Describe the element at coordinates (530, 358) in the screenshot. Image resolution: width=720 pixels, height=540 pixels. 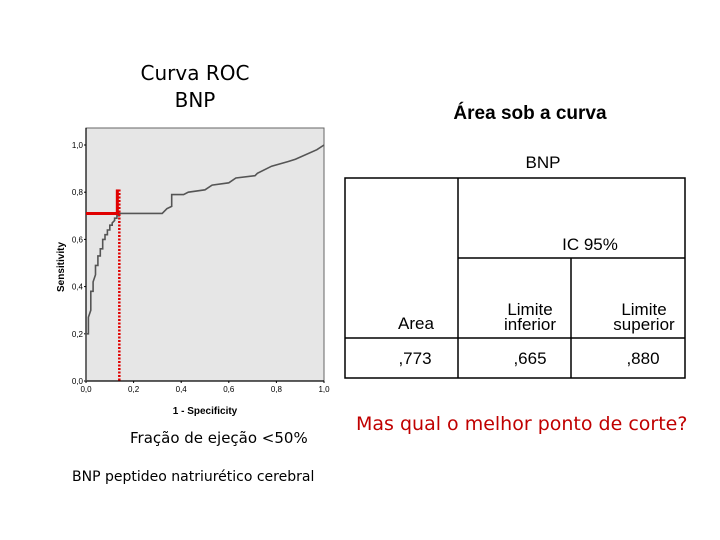
I see `table-lower-value: ,665` at that location.